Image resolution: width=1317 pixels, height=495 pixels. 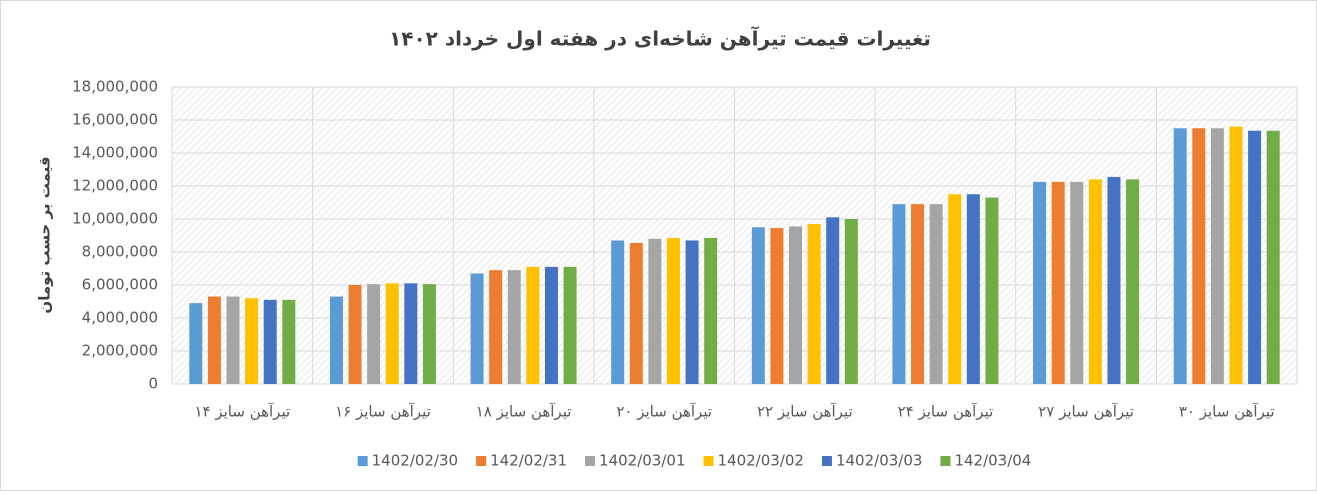 What do you see at coordinates (120, 252) in the screenshot?
I see `y-tick-label: 8,000,000` at bounding box center [120, 252].